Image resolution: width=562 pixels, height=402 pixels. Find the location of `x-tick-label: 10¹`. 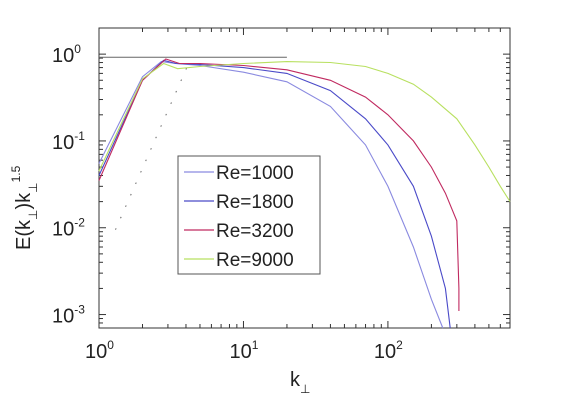

x-tick-label: 10¹ is located at coordinates (243, 350).